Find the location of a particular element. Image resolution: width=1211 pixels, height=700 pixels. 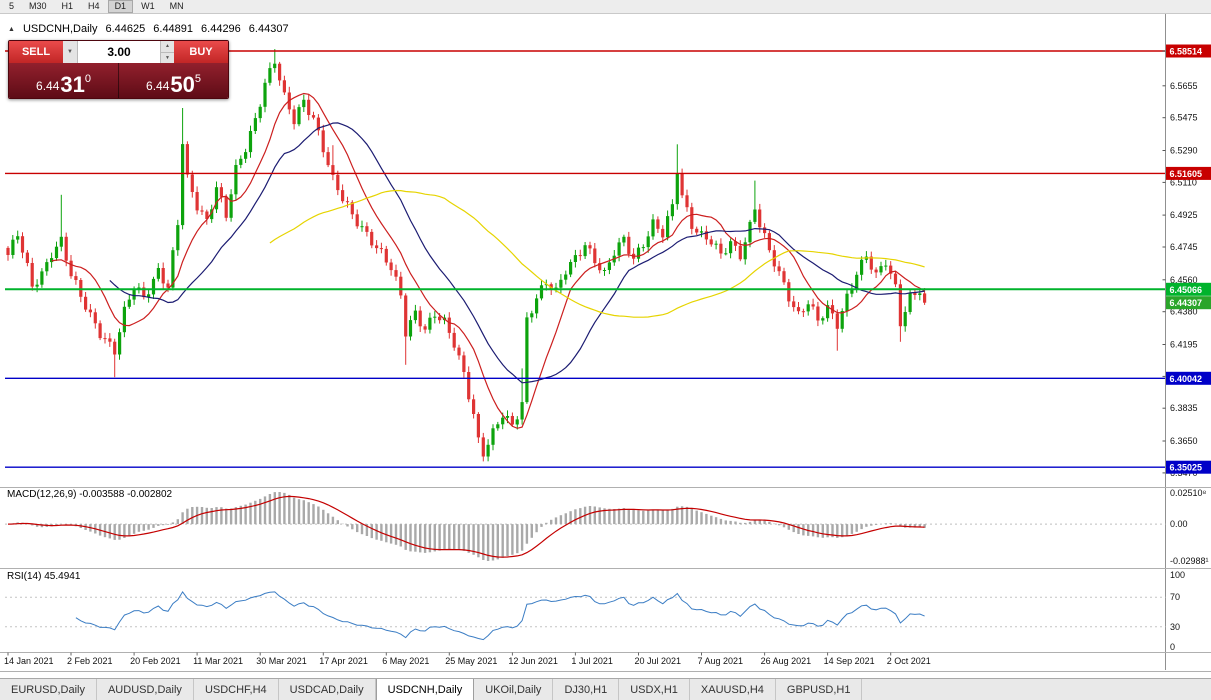

volume-increase-icon: ▲ is located at coordinates (167, 46).